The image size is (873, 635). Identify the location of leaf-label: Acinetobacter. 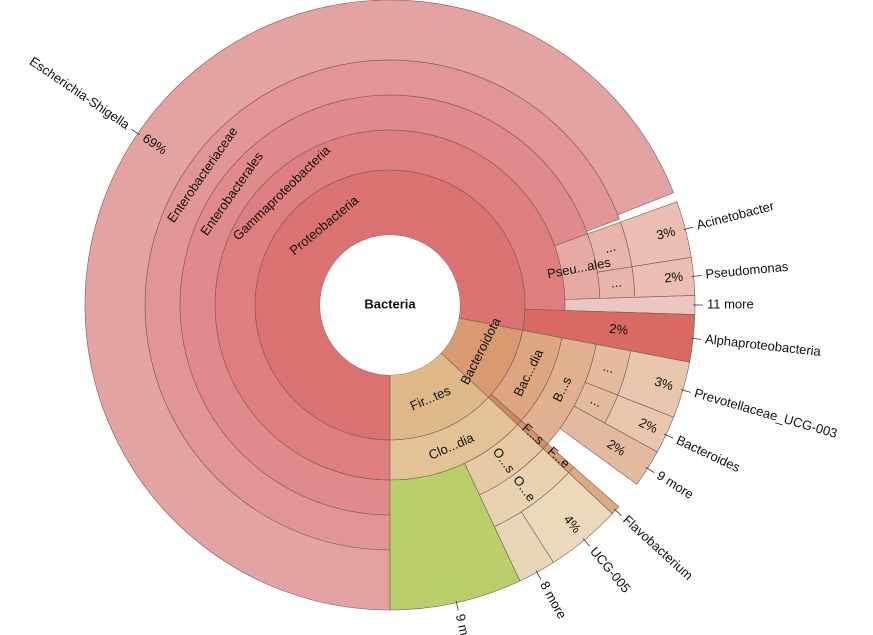
(735, 215).